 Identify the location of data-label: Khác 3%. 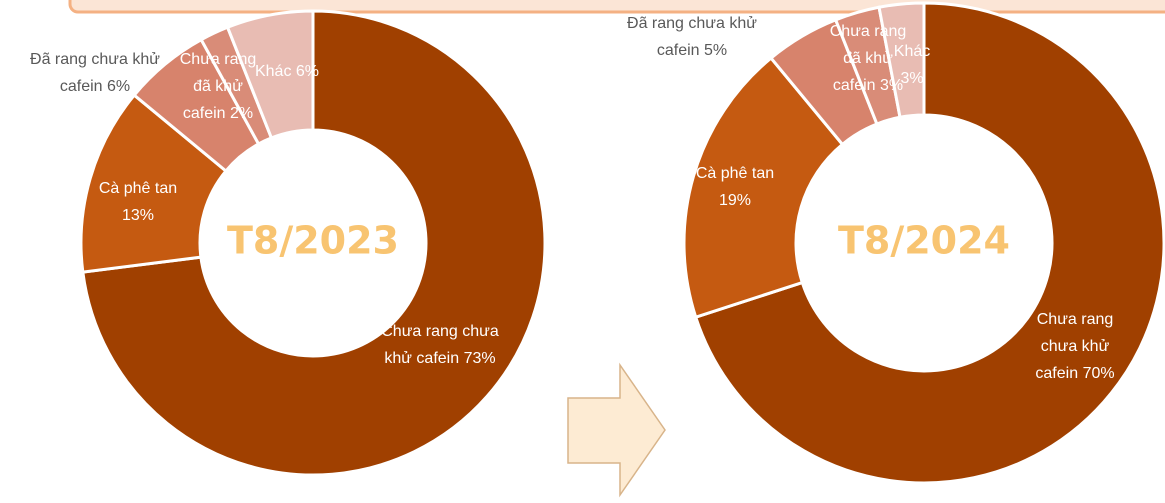
(912, 65).